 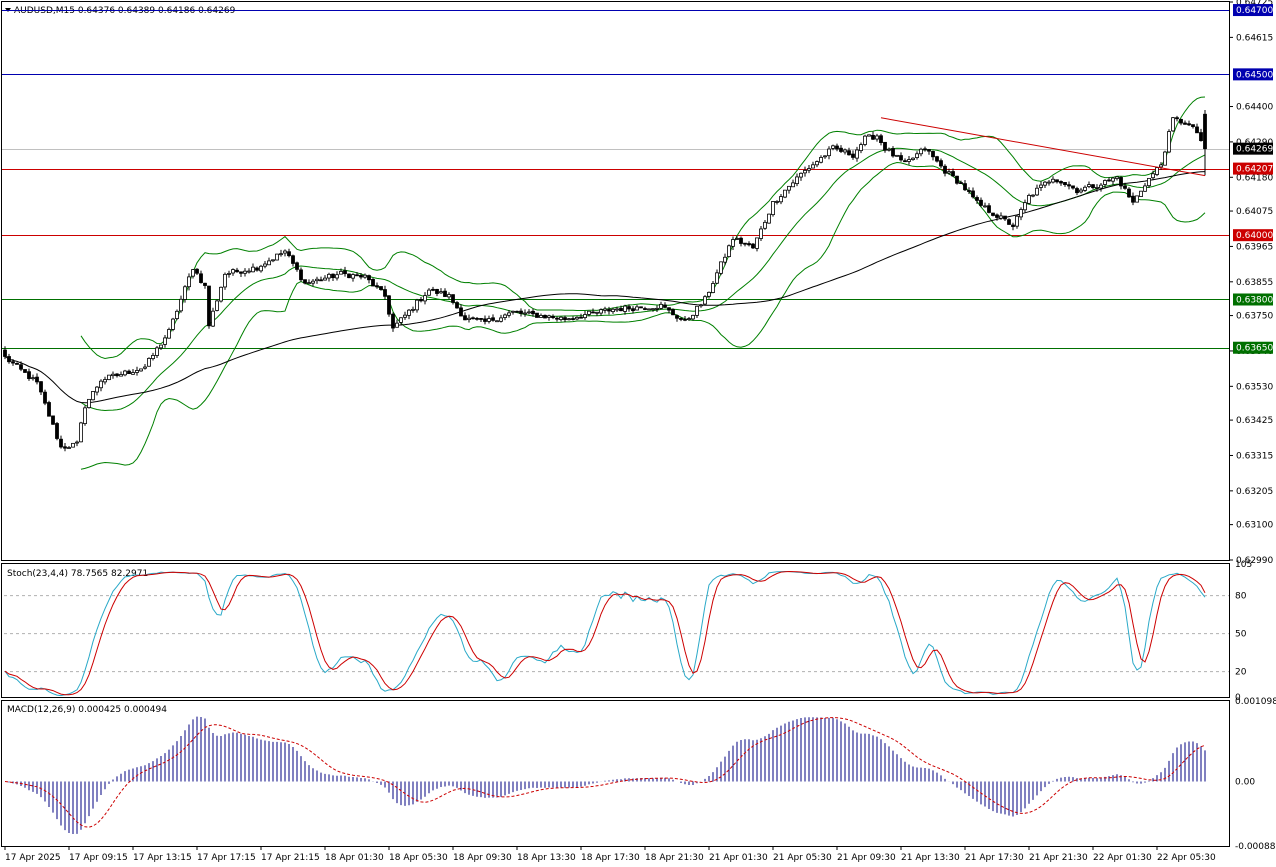 I want to click on time-tick-label: 18 Apr 01:30, so click(x=354, y=858).